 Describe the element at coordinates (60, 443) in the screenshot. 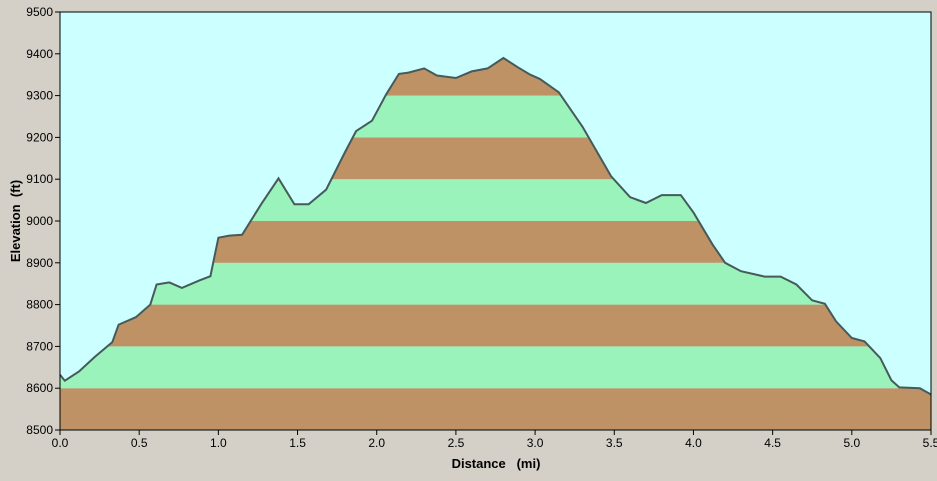

I see `x-tick-label: 0.0` at that location.